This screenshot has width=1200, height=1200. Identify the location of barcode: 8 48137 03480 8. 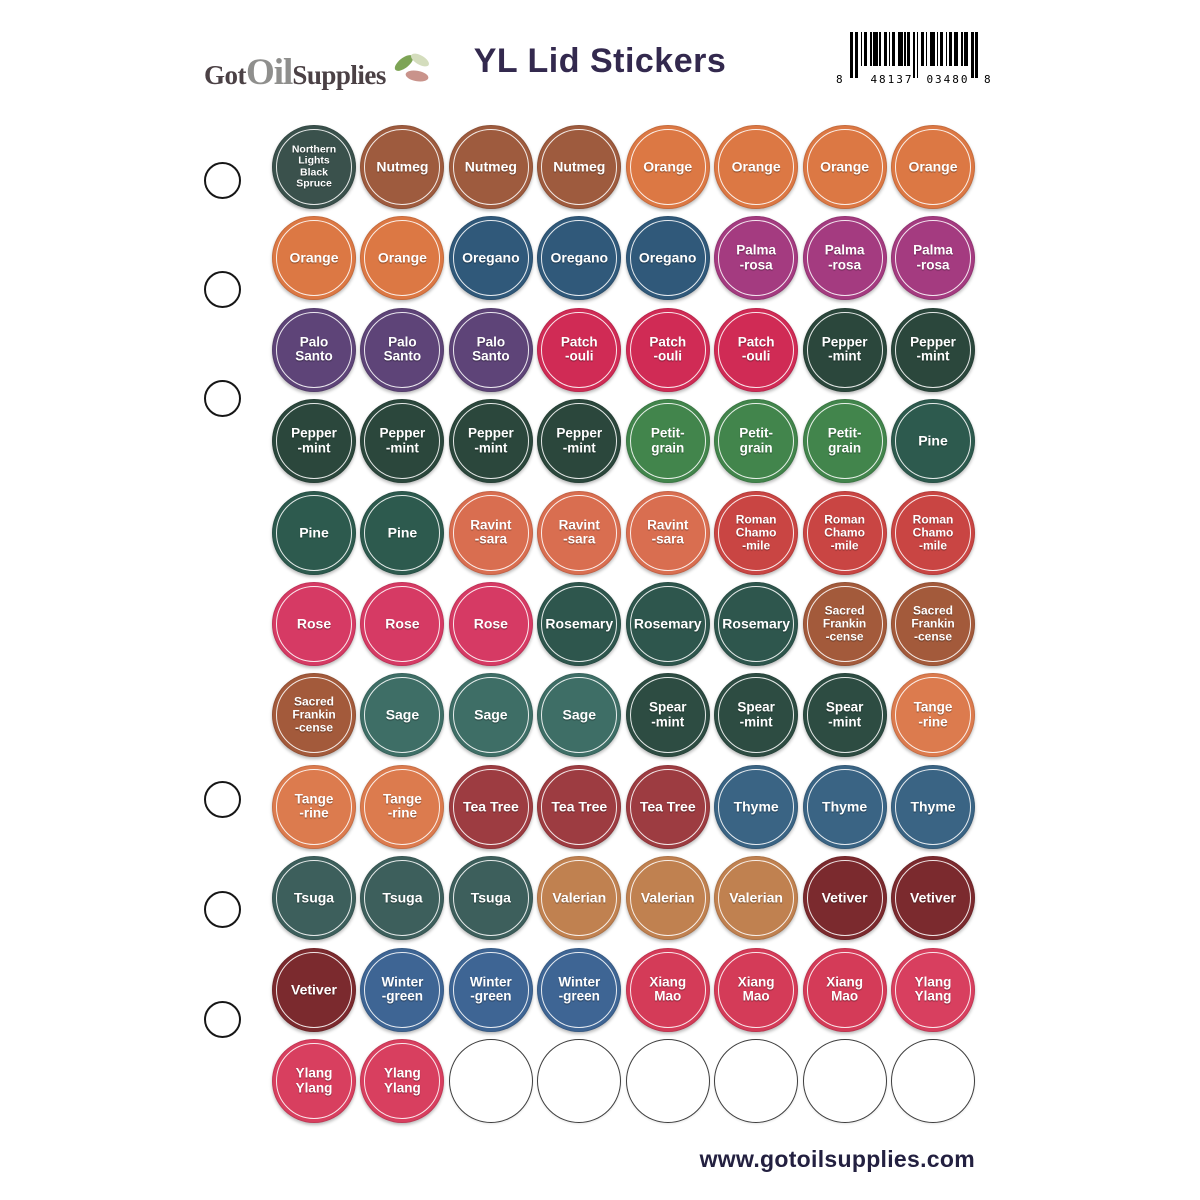
(924, 60).